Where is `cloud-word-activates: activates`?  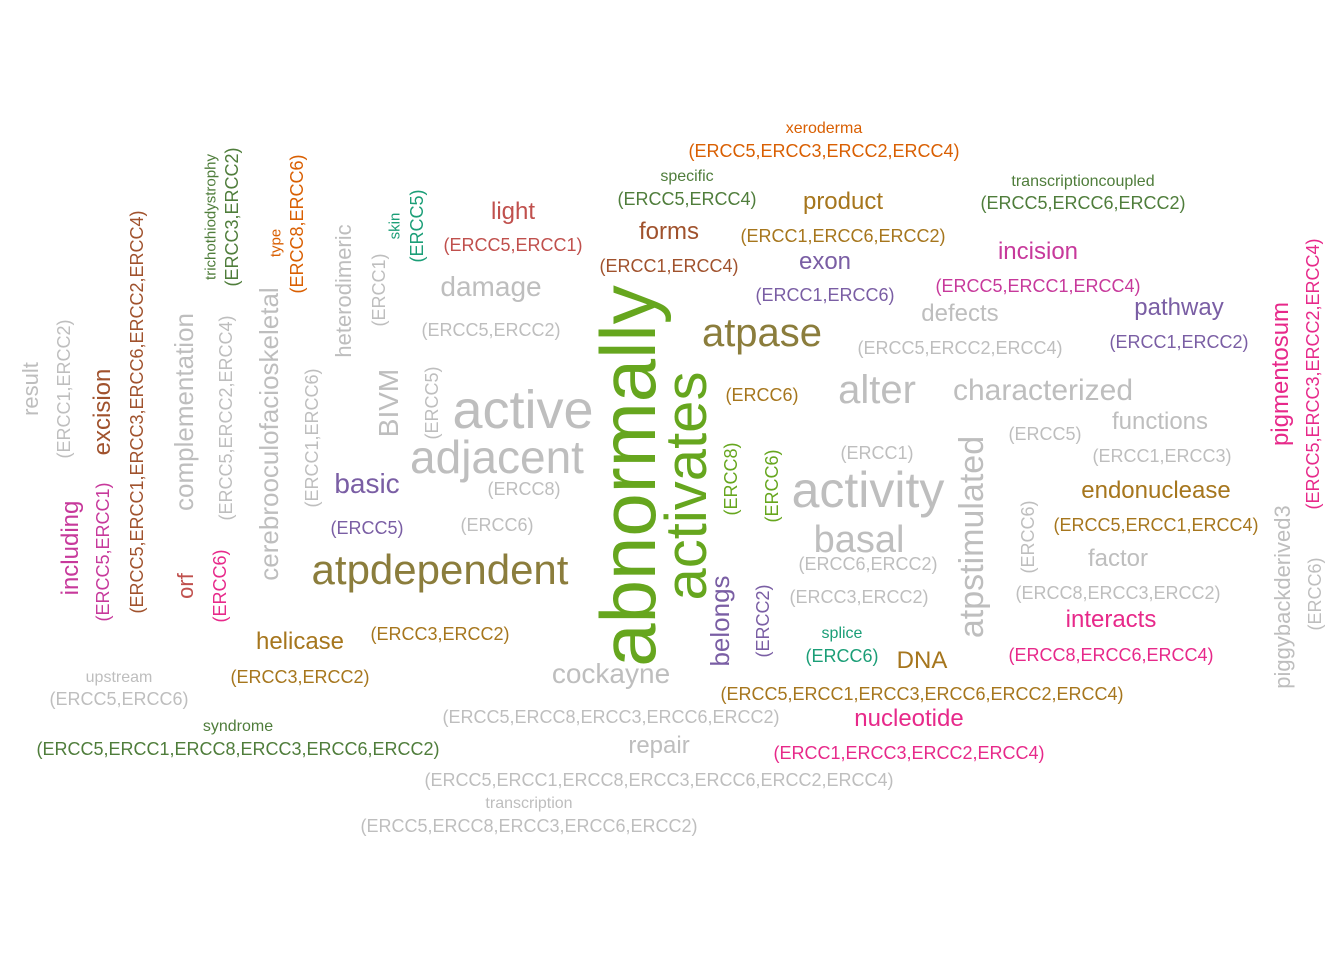 cloud-word-activates: activates is located at coordinates (686, 486).